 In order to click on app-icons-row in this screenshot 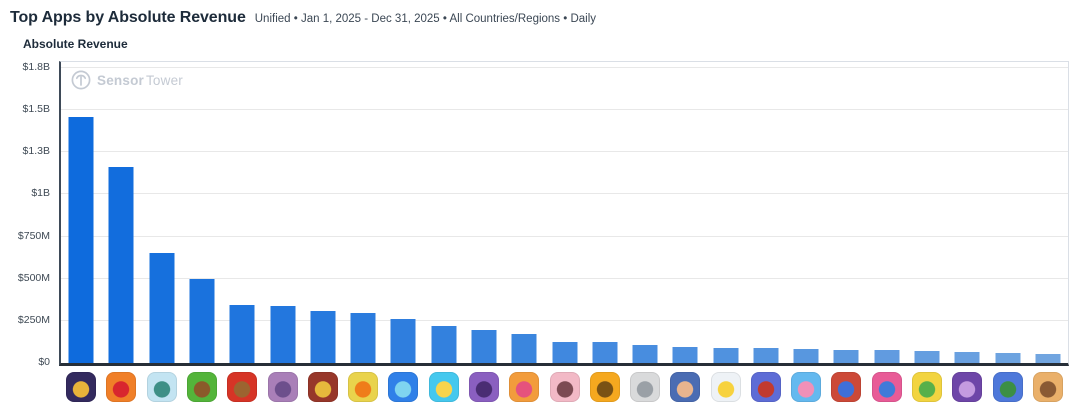, I will do `click(564, 387)`.